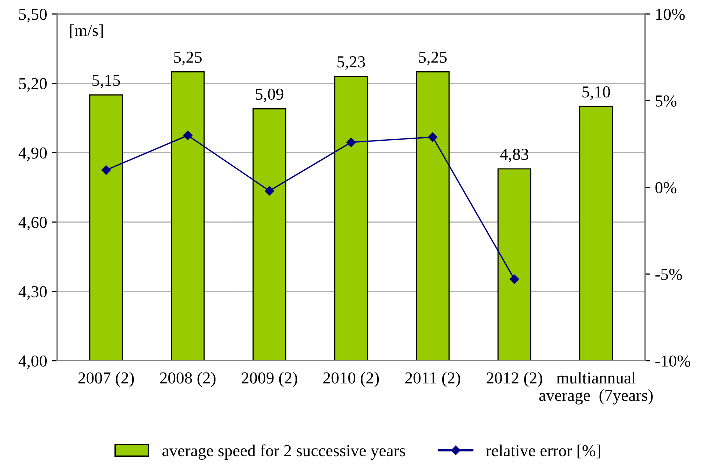 Image resolution: width=717 pixels, height=475 pixels. I want to click on y2-tick-label: 5%, so click(666, 101).